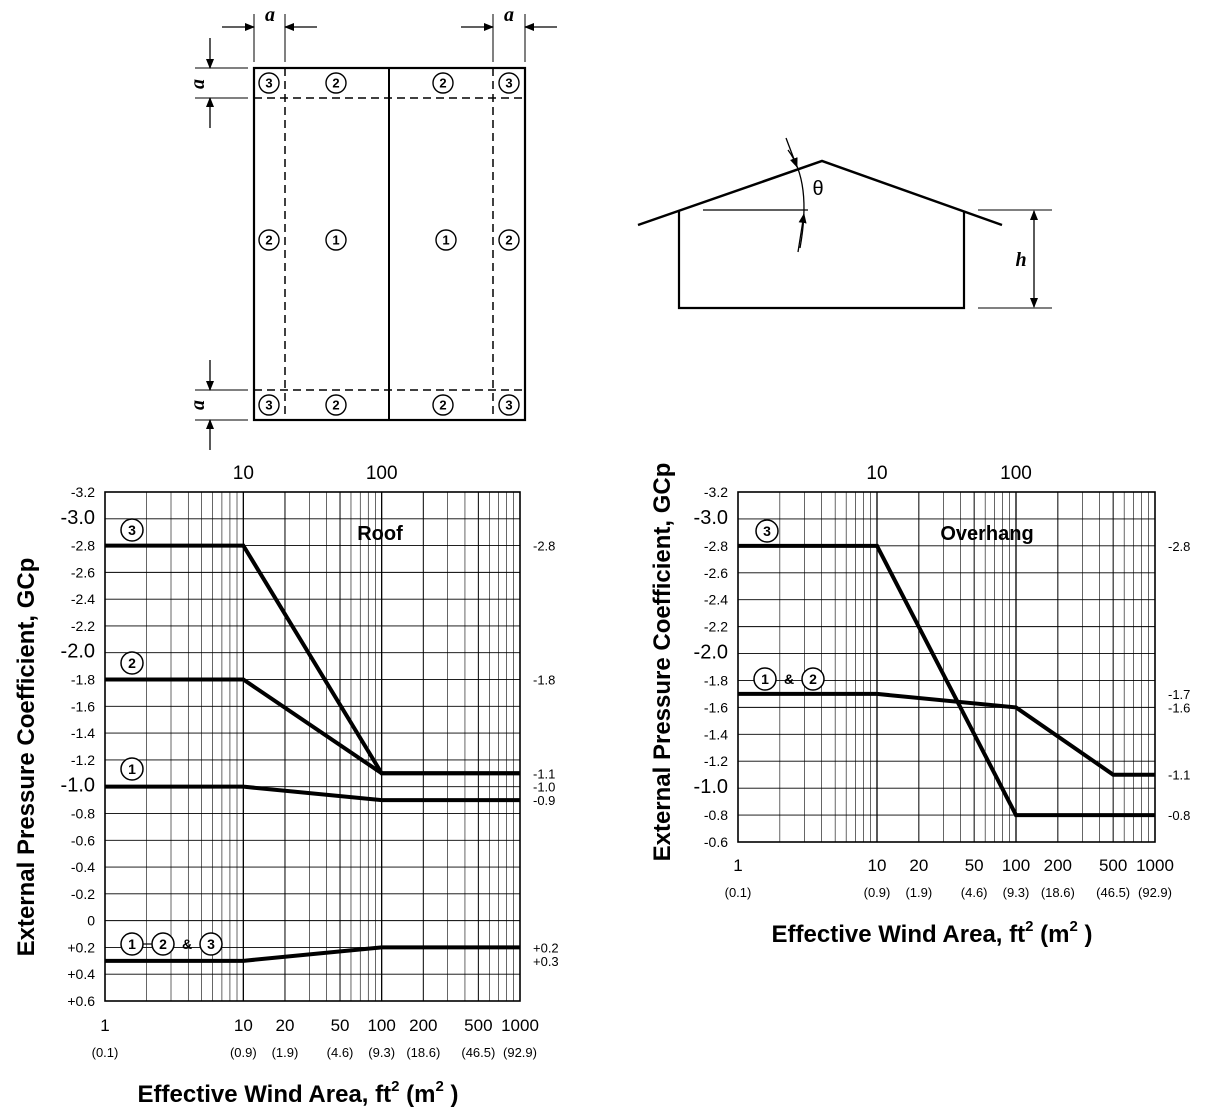 This screenshot has height=1111, width=1207. I want to click on x-tick-metric-label: (4.6), so click(974, 892).